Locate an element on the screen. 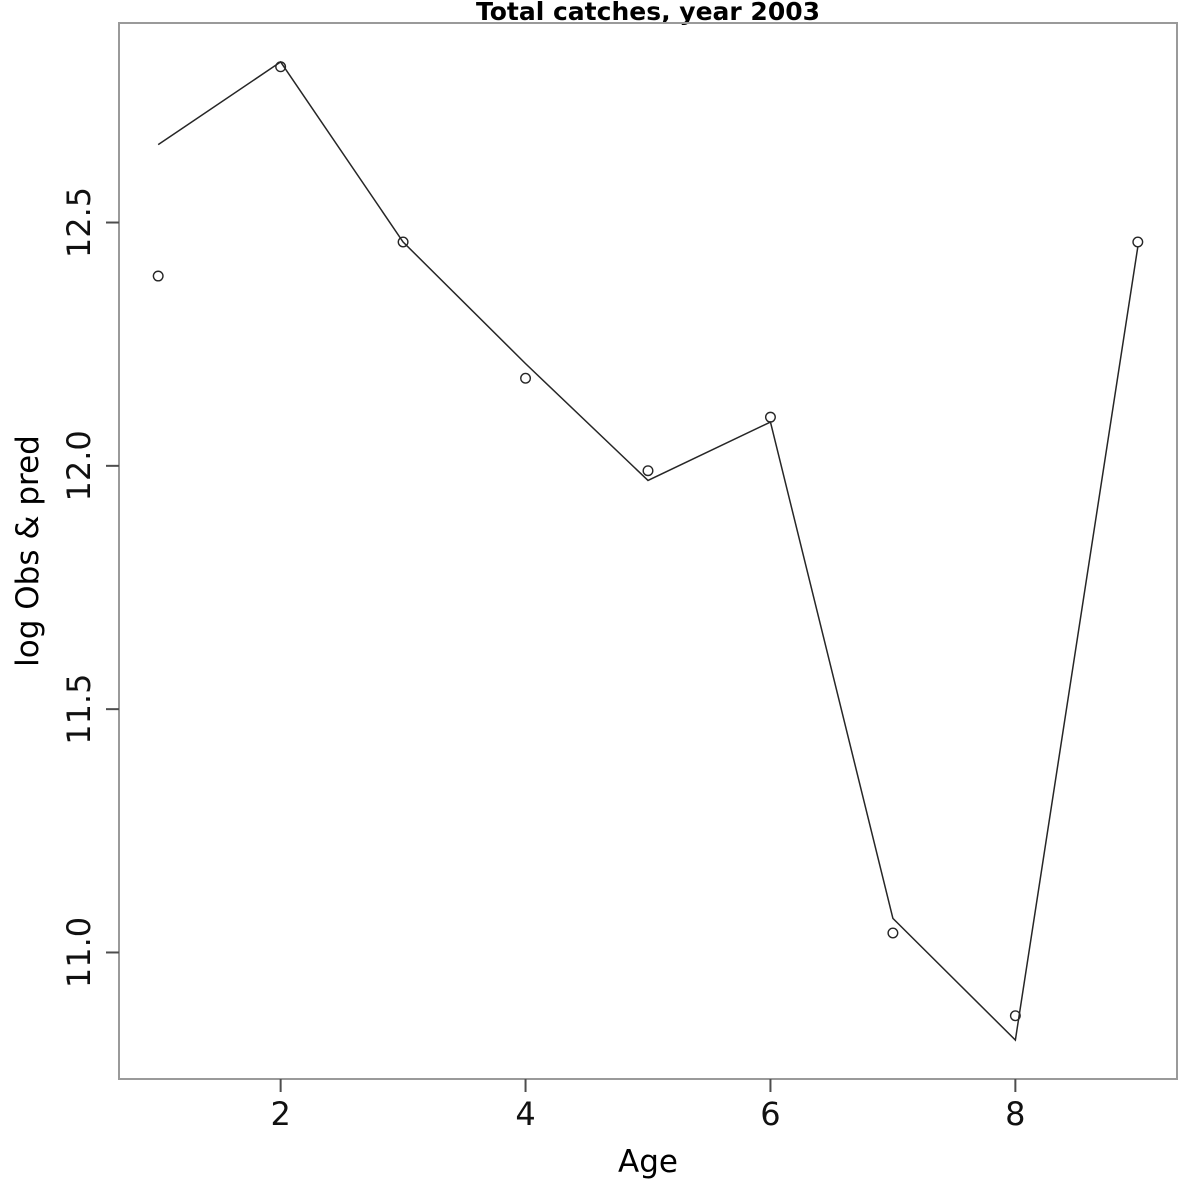 This screenshot has width=1200, height=1200. x-axis-tick-label: 2 is located at coordinates (280, 1114).